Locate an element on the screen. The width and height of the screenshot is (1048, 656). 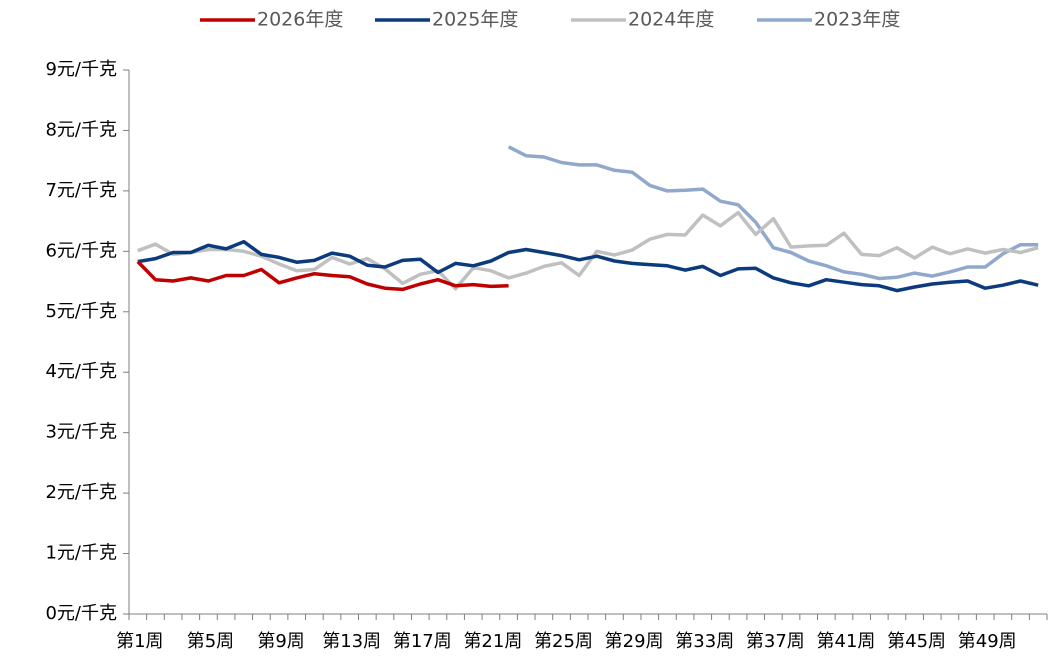
x-tick-label: 第37周 is located at coordinates (775, 641).